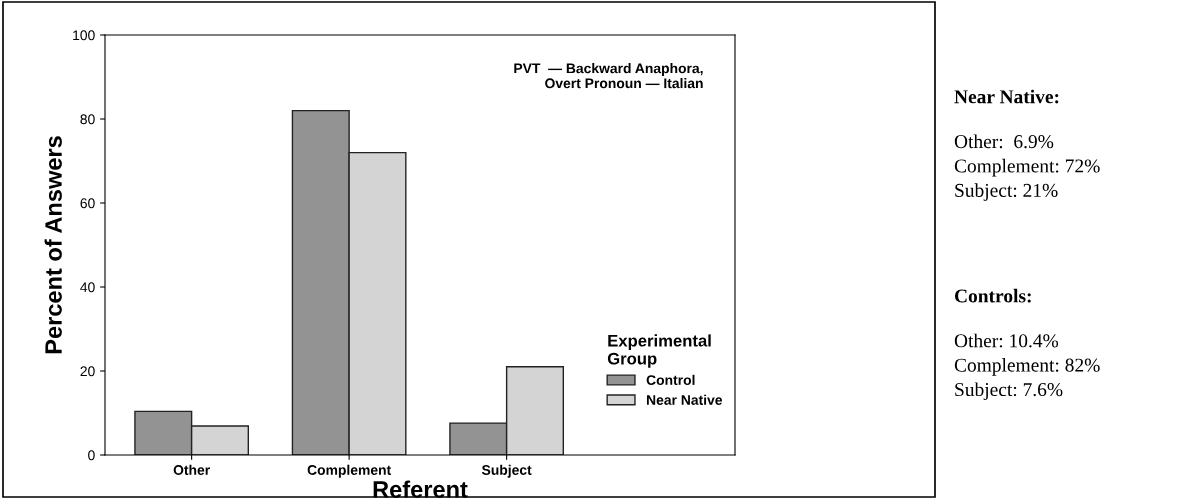 This screenshot has width=1180, height=498. Describe the element at coordinates (992, 295) in the screenshot. I see `text: Controls:` at that location.